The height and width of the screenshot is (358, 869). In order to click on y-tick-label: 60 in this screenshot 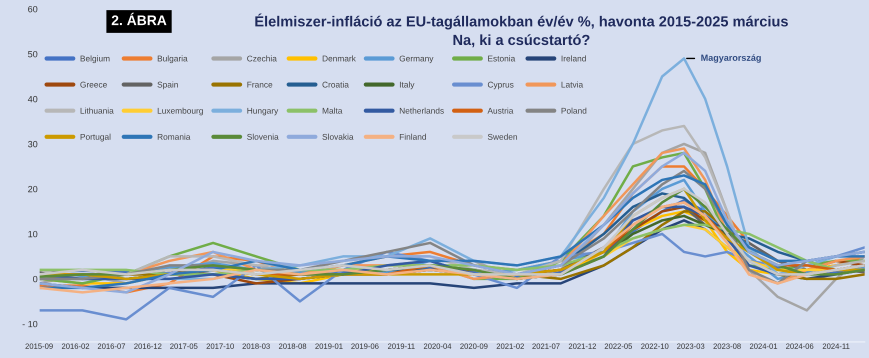, I will do `click(33, 9)`.